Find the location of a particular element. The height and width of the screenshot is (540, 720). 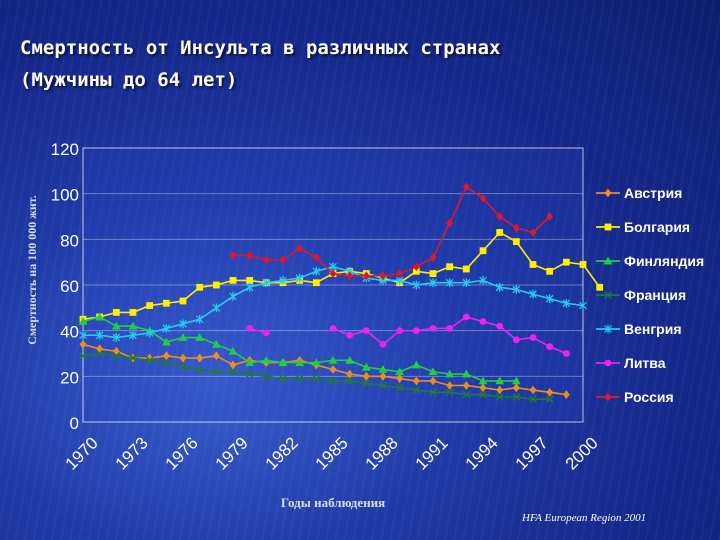

legend-item: Франция is located at coordinates (641, 295).